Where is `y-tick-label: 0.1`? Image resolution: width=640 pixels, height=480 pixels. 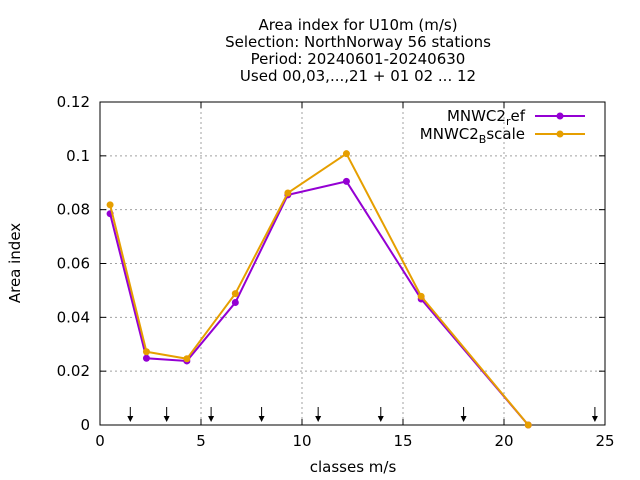
y-tick-label: 0.1 is located at coordinates (78, 156).